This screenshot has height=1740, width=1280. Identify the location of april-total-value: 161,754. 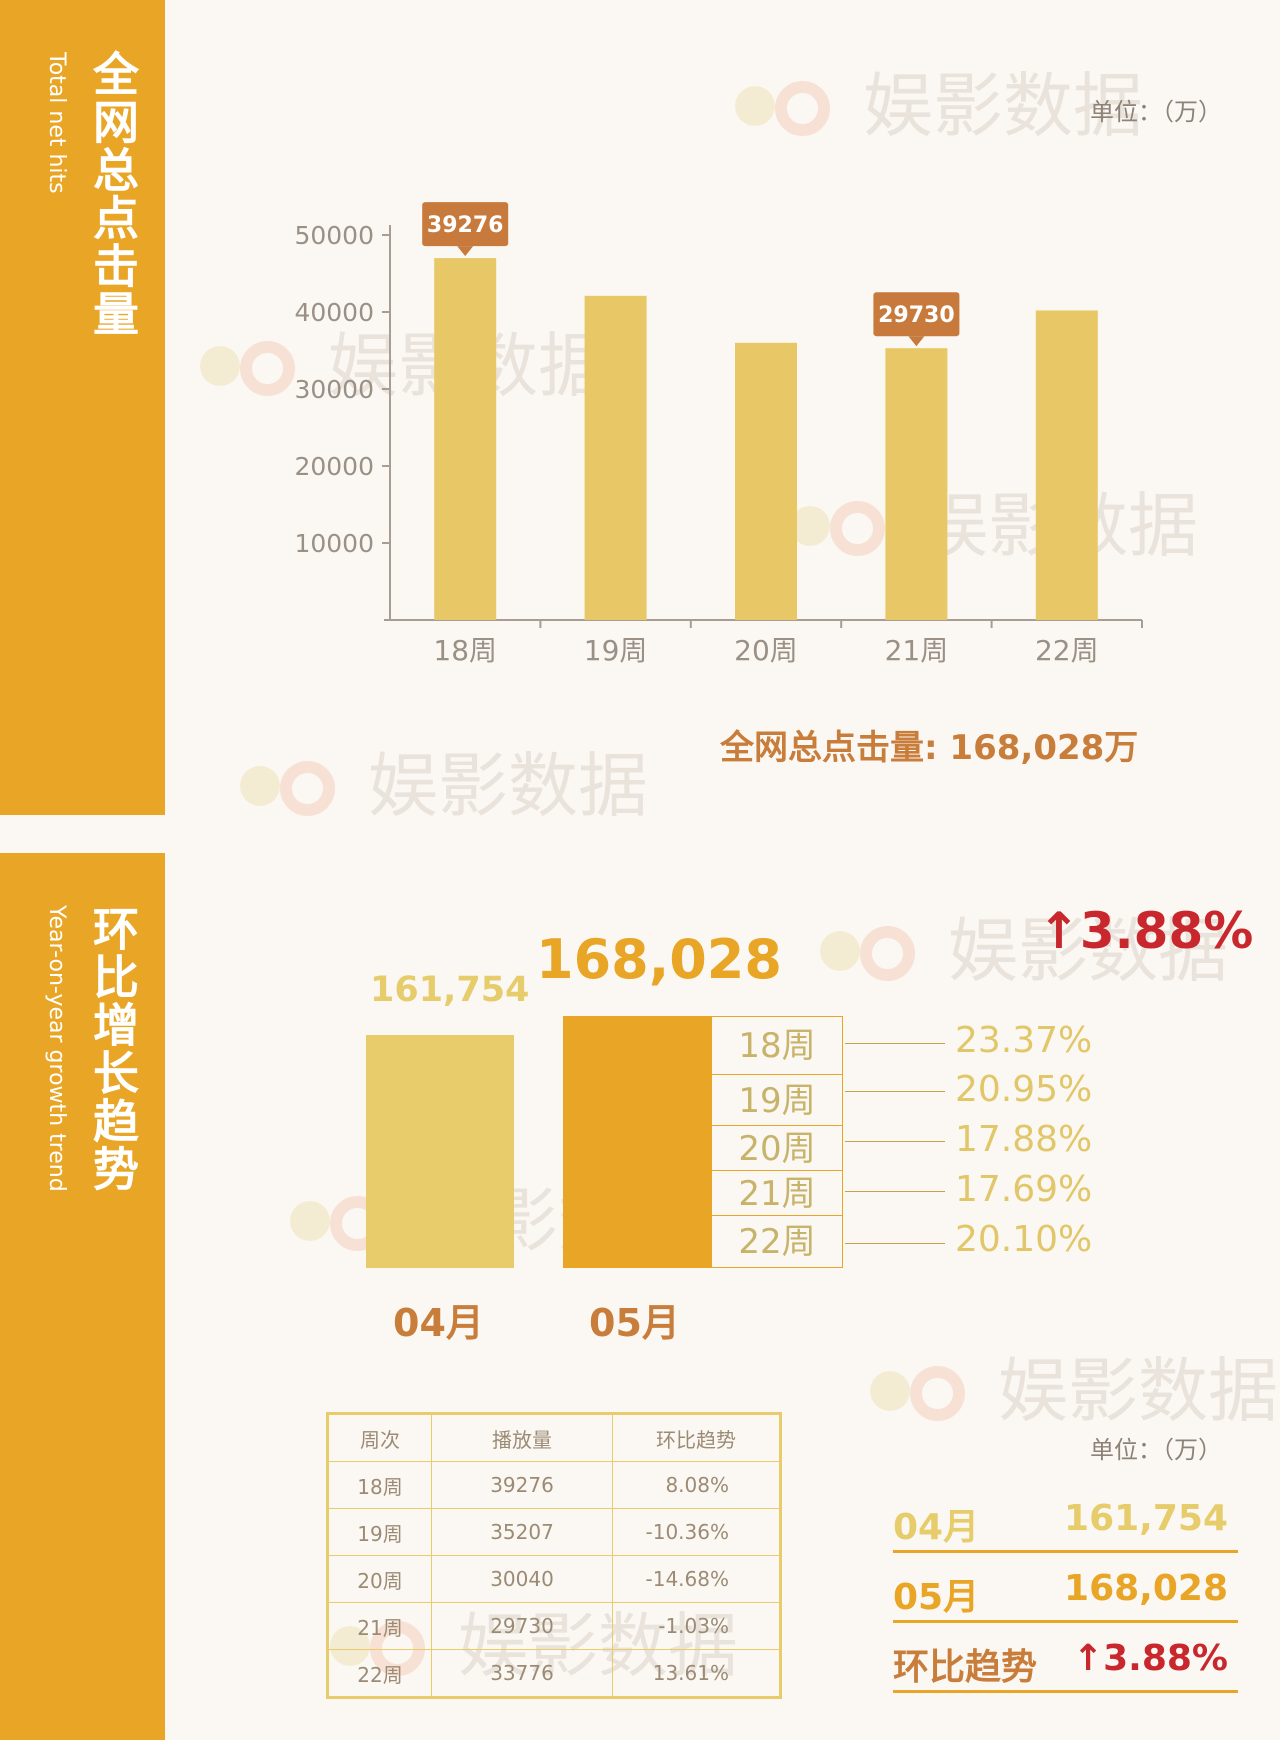
(450, 990).